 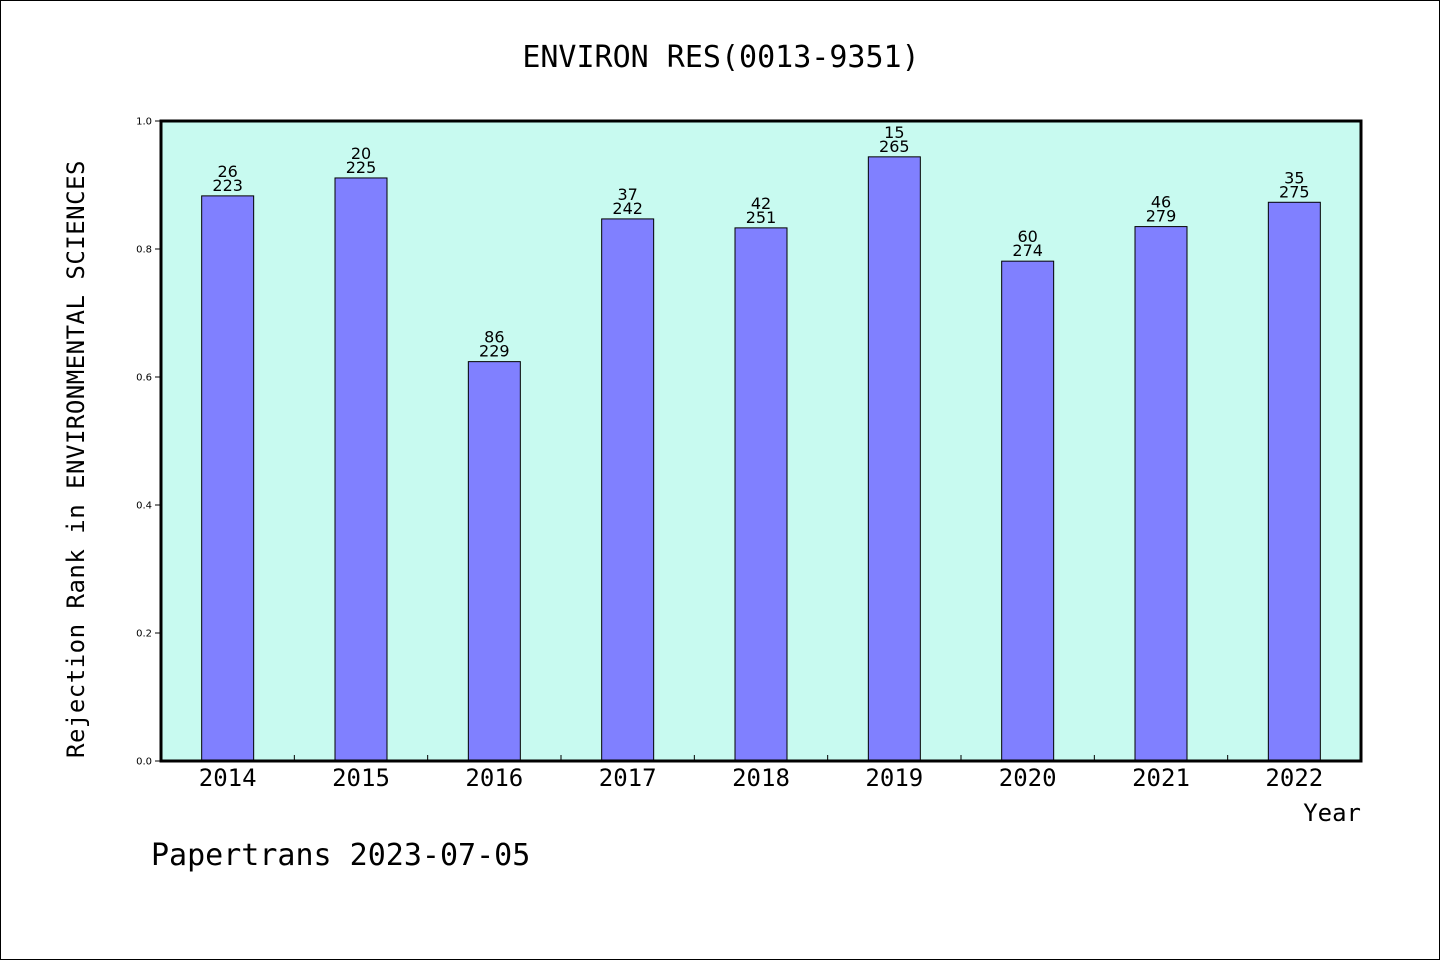 What do you see at coordinates (227, 171) in the screenshot?
I see `bar-rank-label-2014: 26` at bounding box center [227, 171].